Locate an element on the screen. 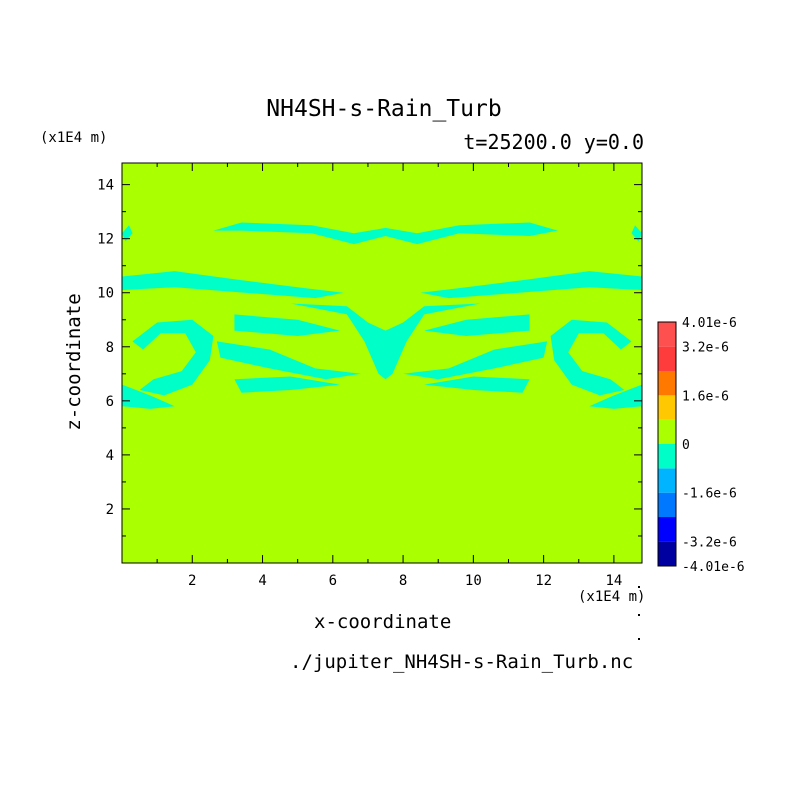 This screenshot has height=804, width=804. y-axis-unit: (x1E4 m) is located at coordinates (74, 138).